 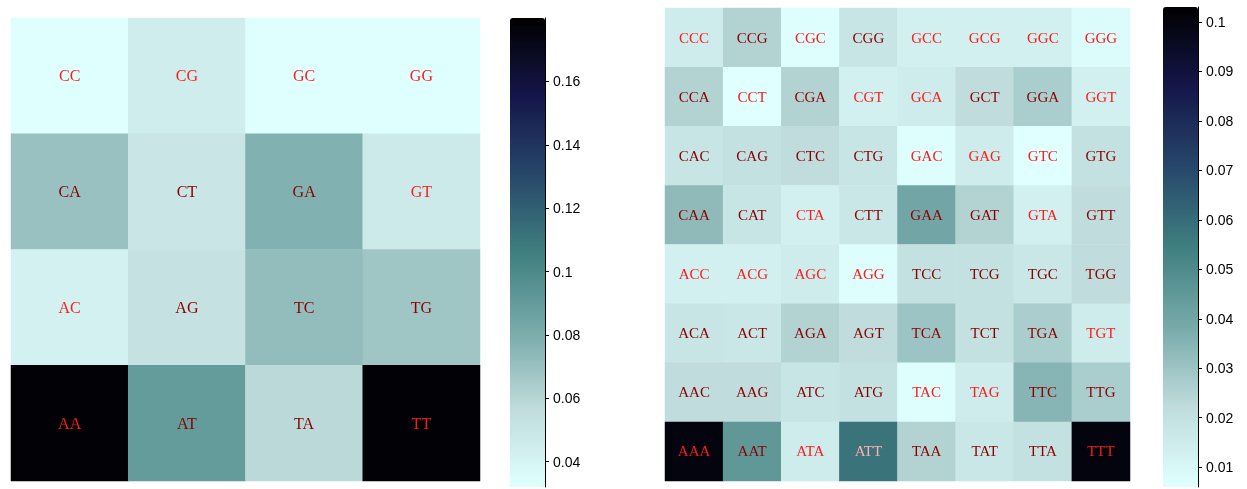 What do you see at coordinates (1042, 392) in the screenshot?
I see `data-label: TTC` at bounding box center [1042, 392].